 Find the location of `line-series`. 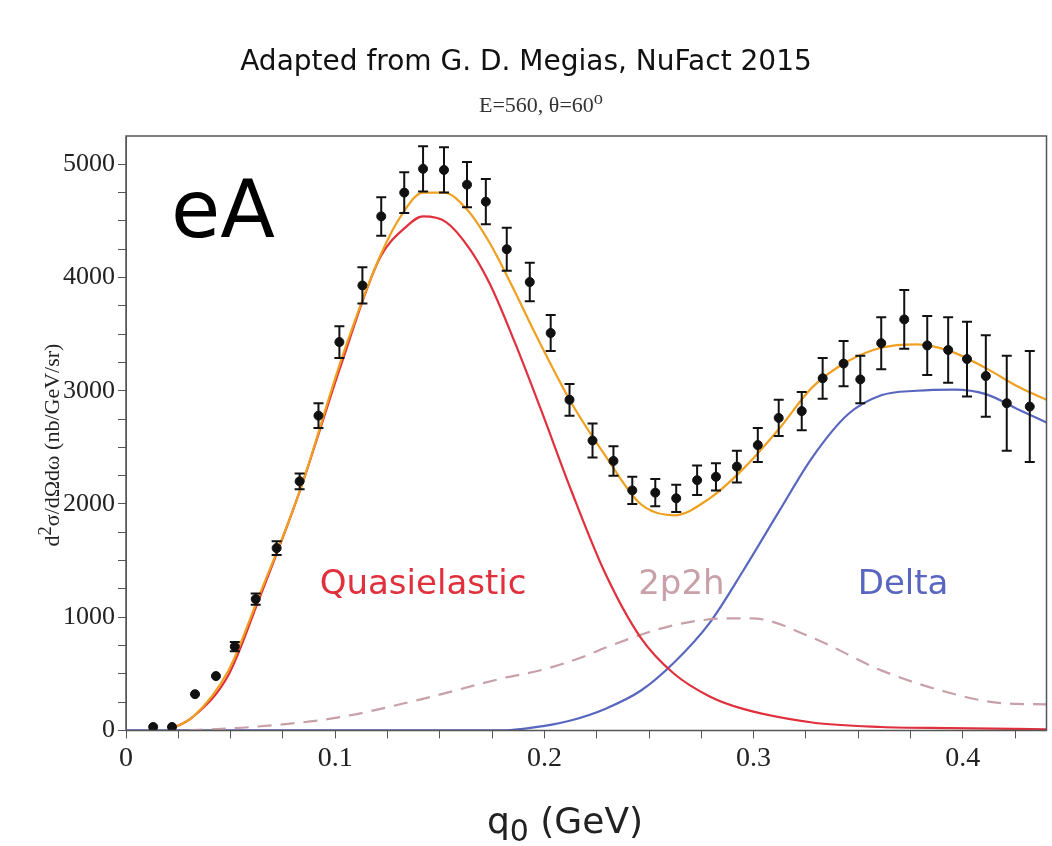

line-series is located at coordinates (617, 674).